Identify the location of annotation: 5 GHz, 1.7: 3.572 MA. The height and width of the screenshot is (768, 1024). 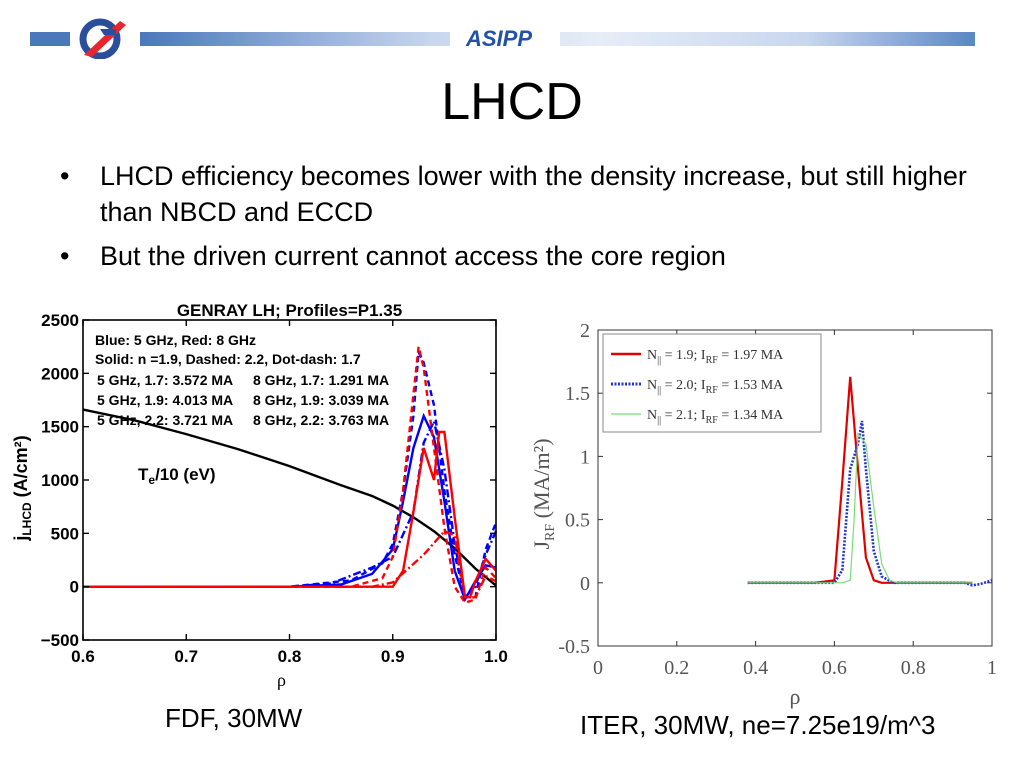
(165, 380).